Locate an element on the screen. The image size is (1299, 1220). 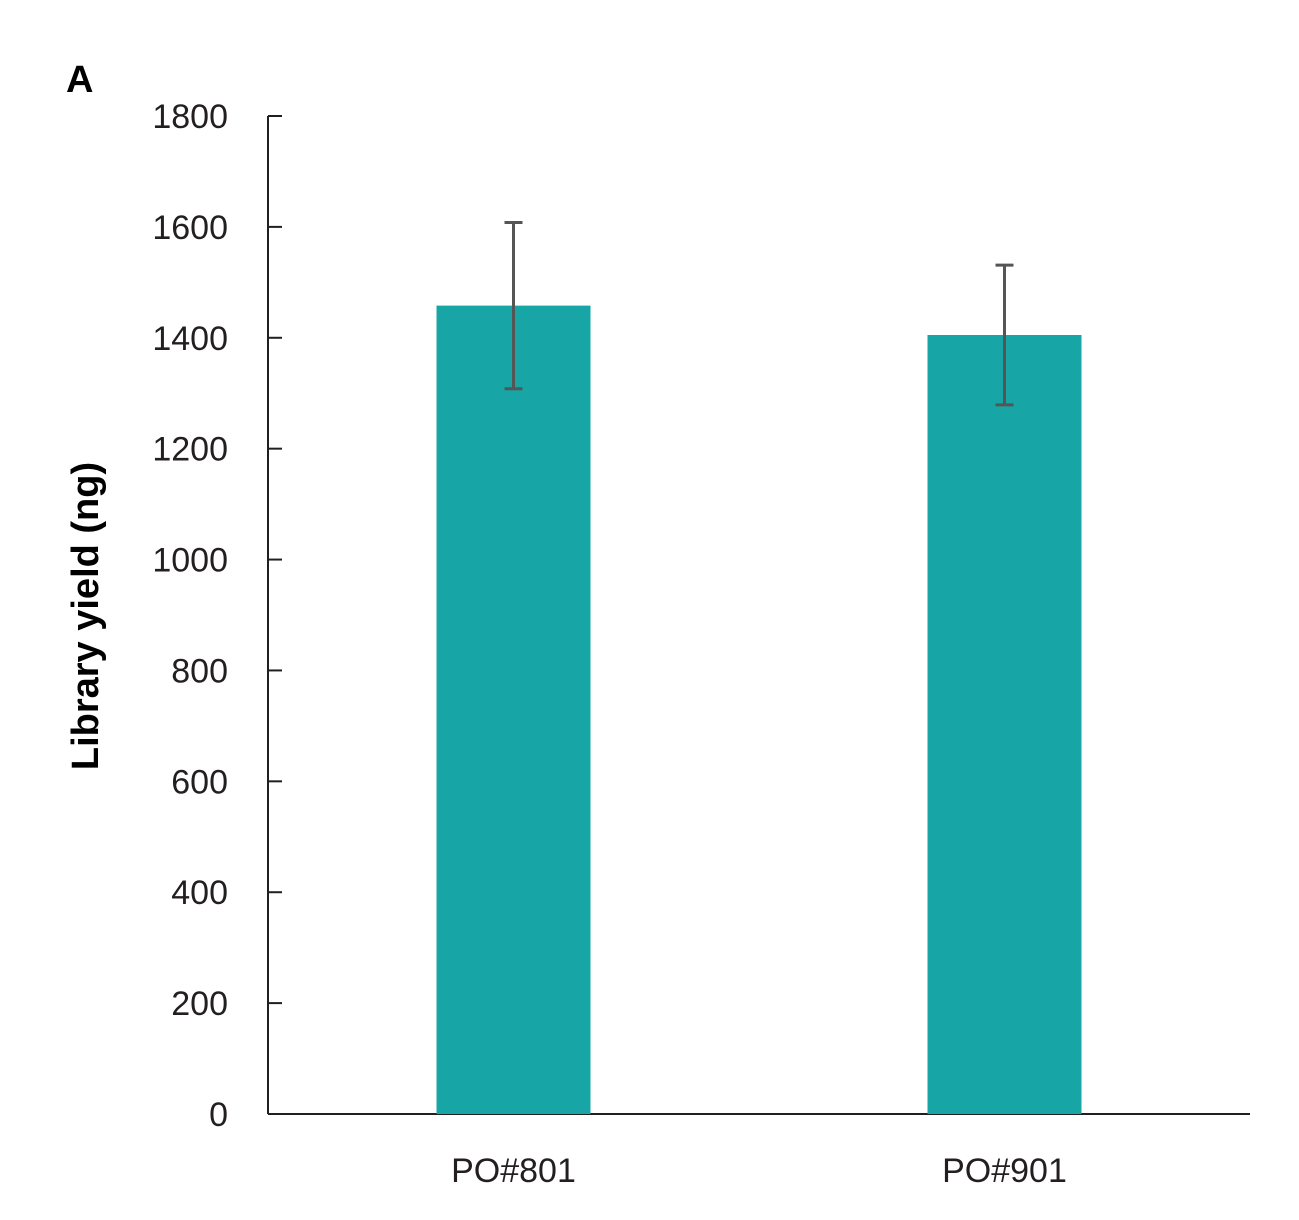
y-tick-label-600: 600 is located at coordinates (199, 782).